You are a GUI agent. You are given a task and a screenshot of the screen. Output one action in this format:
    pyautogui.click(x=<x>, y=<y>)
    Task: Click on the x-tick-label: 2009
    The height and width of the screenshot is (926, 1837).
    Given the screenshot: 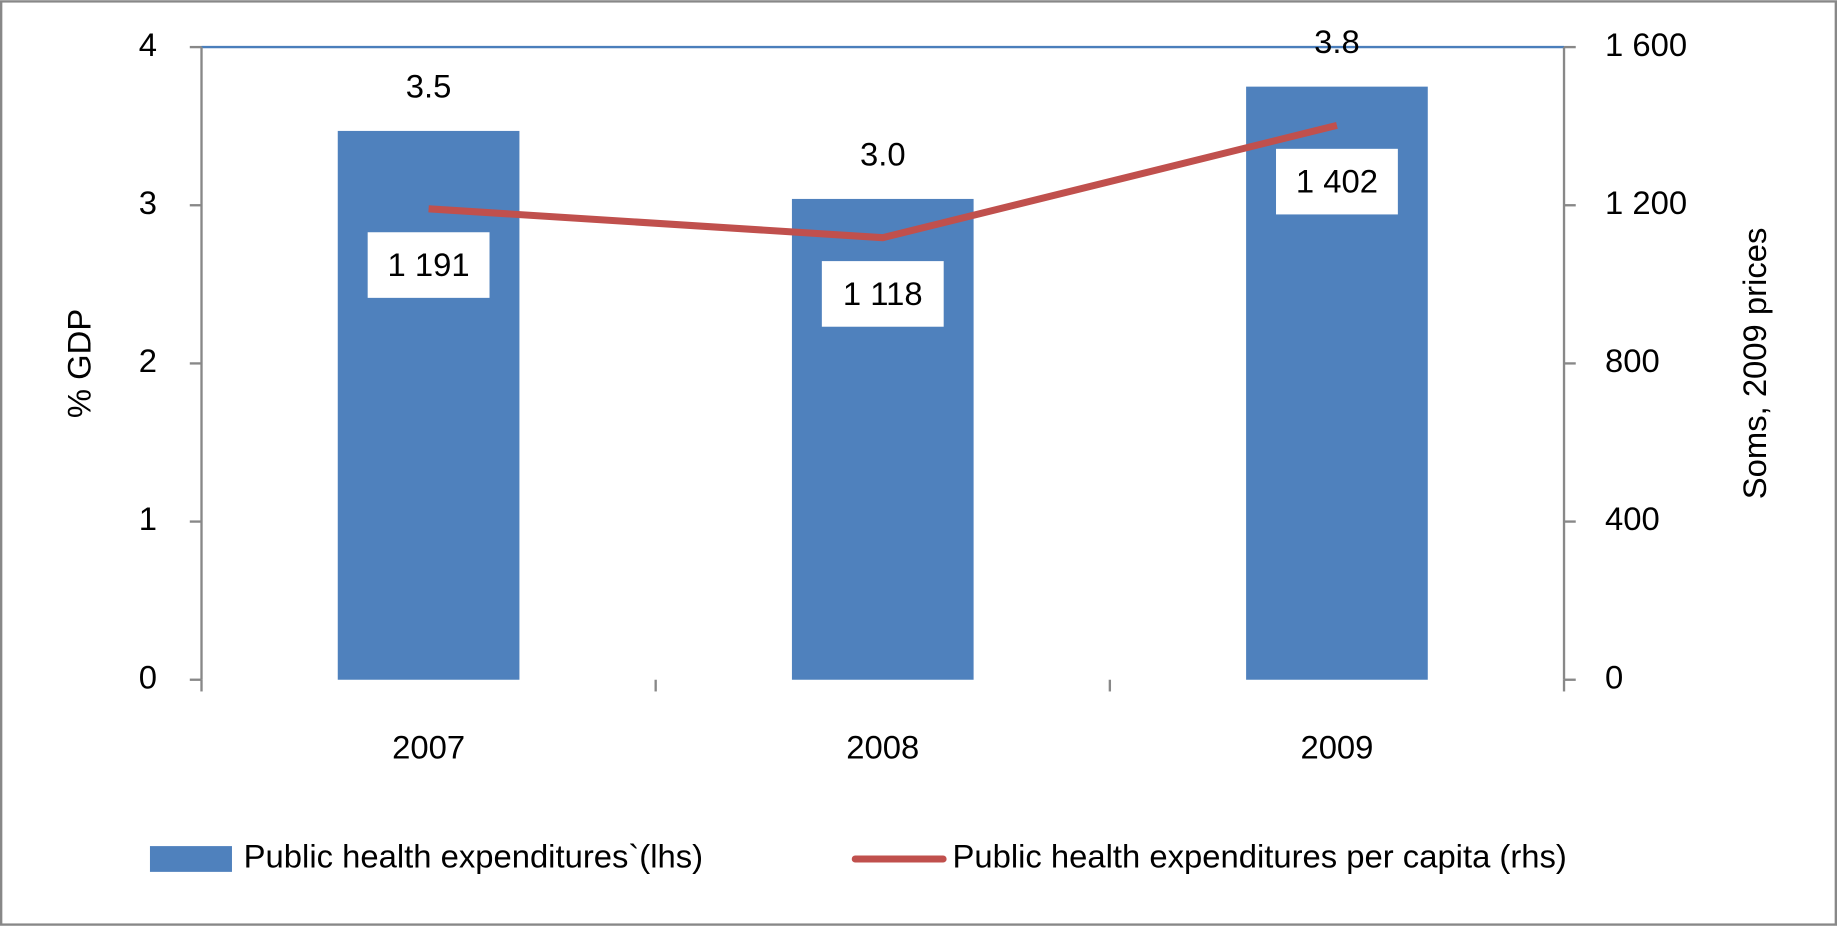 What is the action you would take?
    pyautogui.click(x=1336, y=747)
    